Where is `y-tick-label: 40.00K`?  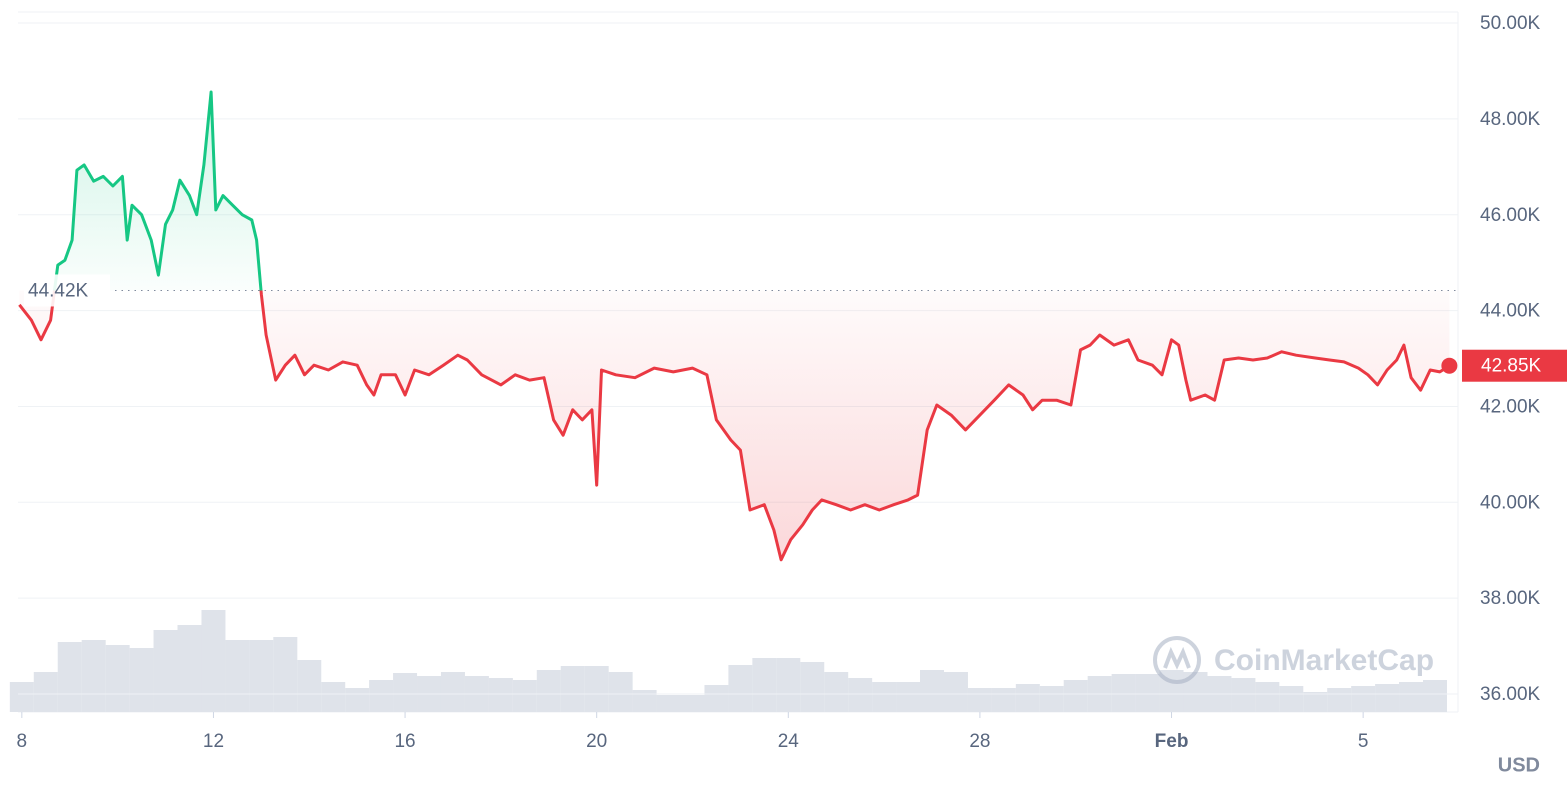 y-tick-label: 40.00K is located at coordinates (1510, 502).